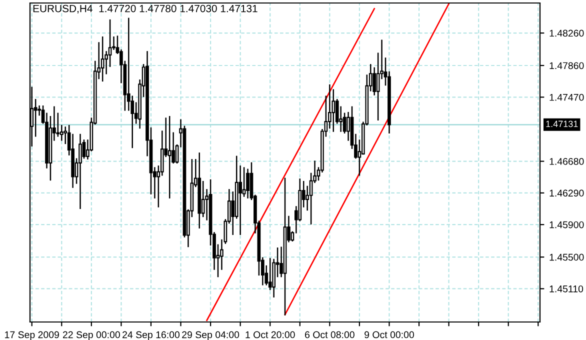 This screenshot has width=586, height=340. Describe the element at coordinates (270, 334) in the screenshot. I see `x-tick-label: 1 Oct 20:00` at that location.